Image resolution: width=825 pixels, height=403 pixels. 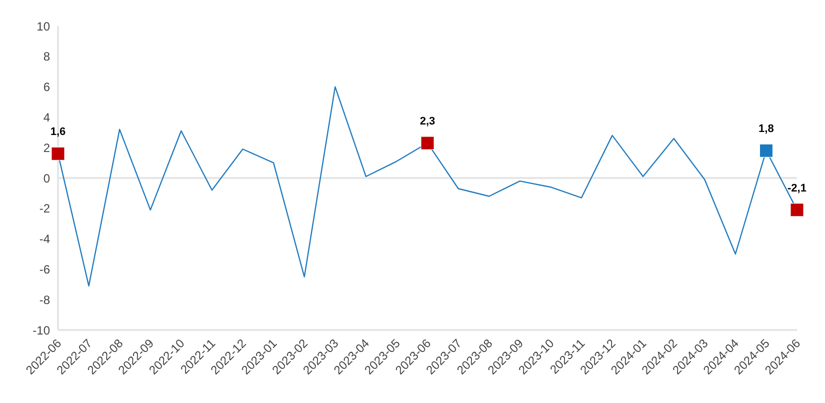 I want to click on y-tick-label: 2, so click(x=46, y=147).